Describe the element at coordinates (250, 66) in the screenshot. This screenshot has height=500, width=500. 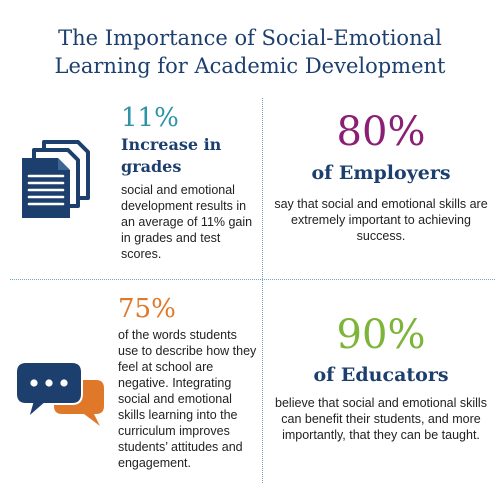
I see `page-title-line-2: Learning for Academic Development` at that location.